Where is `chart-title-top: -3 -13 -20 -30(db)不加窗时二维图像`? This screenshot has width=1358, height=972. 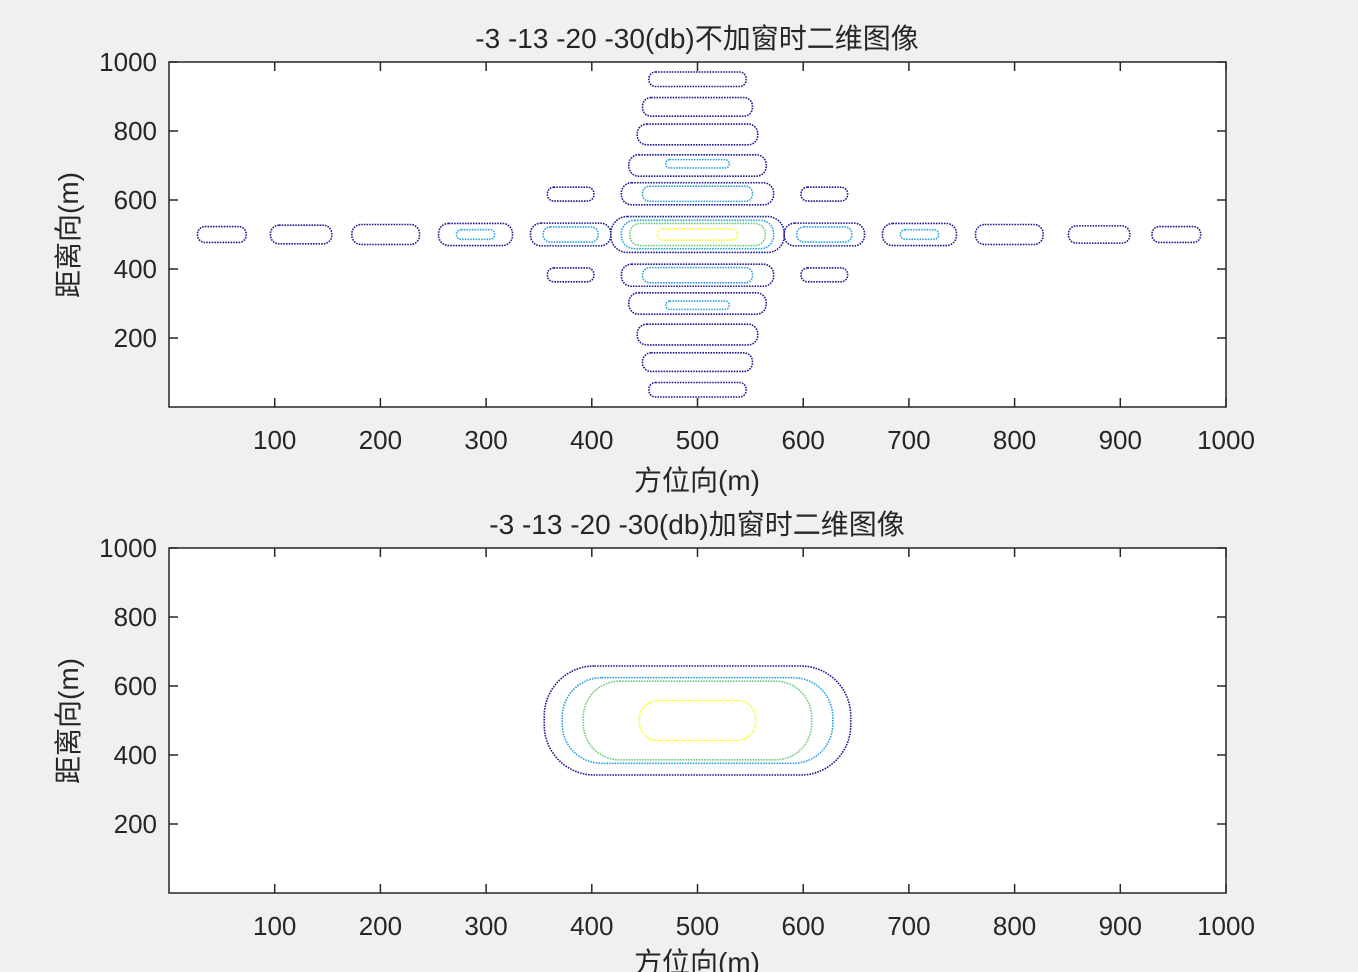 chart-title-top: -3 -13 -20 -30(db)不加窗时二维图像 is located at coordinates (696, 38).